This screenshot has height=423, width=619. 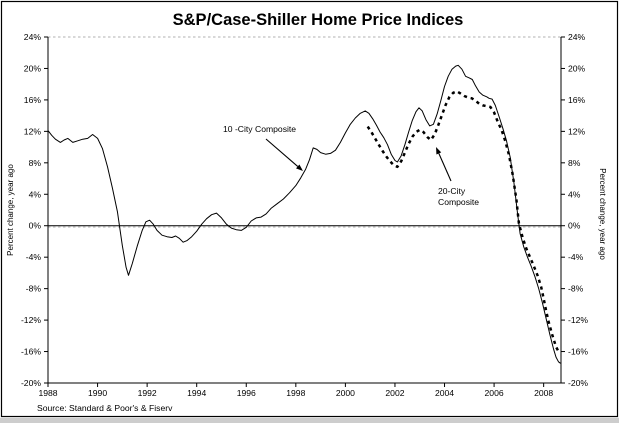 What do you see at coordinates (31, 383) in the screenshot?
I see `y-tick-label-left: -20%` at bounding box center [31, 383].